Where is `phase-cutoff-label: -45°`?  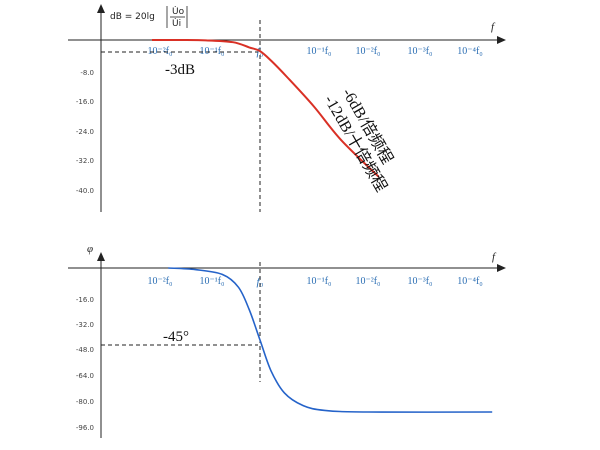 phase-cutoff-label: -45° is located at coordinates (176, 337).